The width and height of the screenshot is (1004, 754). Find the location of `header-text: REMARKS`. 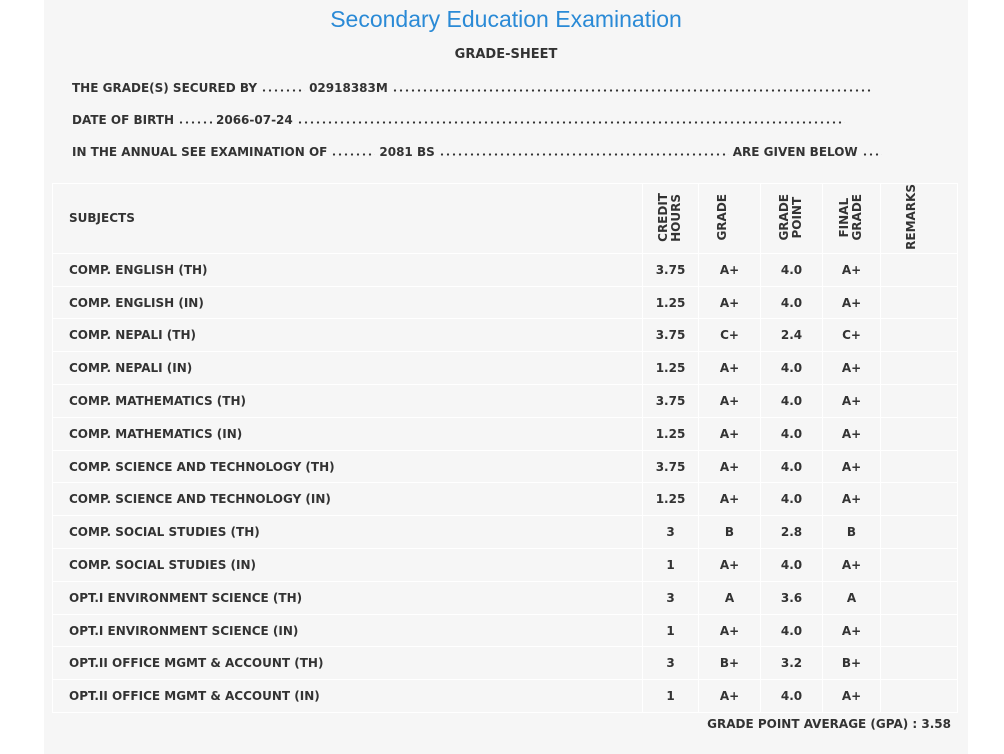

header-text: REMARKS is located at coordinates (911, 217).